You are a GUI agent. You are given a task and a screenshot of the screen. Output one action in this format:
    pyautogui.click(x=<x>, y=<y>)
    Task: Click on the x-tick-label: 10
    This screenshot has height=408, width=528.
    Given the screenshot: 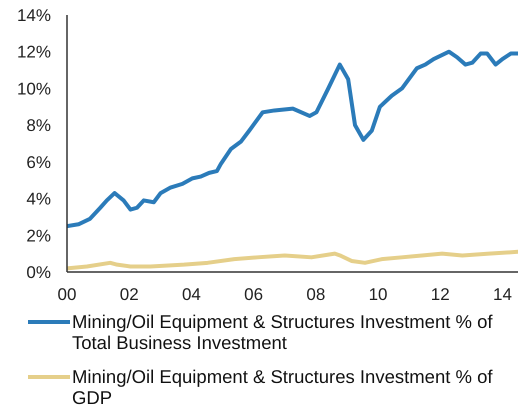 What is the action you would take?
    pyautogui.click(x=378, y=294)
    